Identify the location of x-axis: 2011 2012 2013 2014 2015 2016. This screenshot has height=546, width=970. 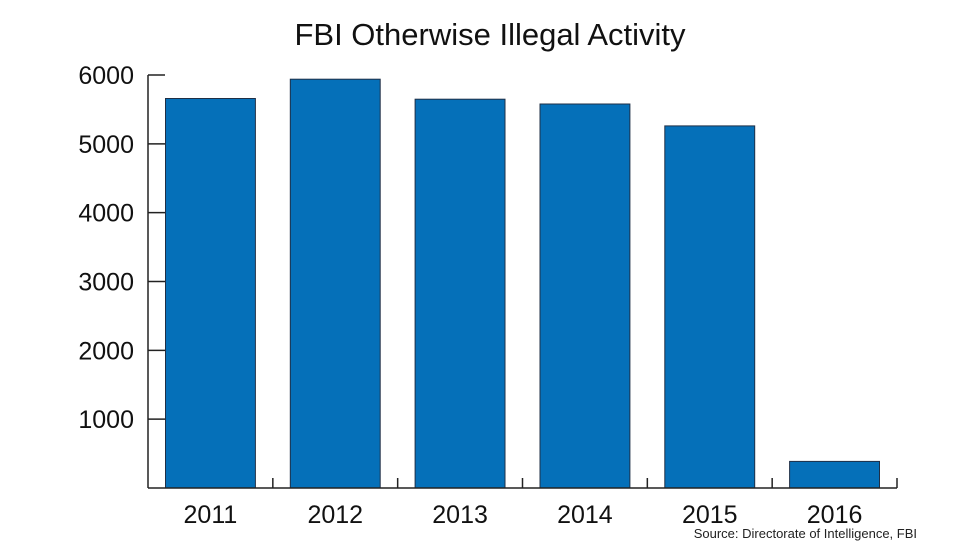
(523, 503).